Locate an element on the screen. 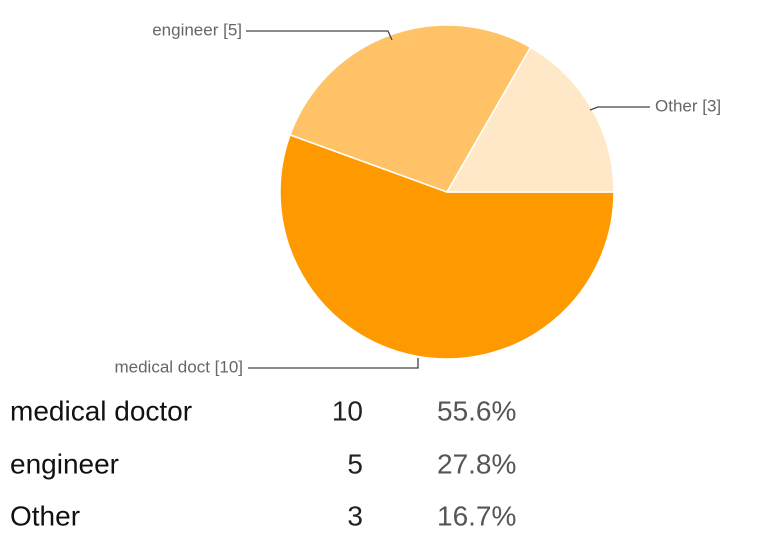  pie-slice is located at coordinates (530, 119).